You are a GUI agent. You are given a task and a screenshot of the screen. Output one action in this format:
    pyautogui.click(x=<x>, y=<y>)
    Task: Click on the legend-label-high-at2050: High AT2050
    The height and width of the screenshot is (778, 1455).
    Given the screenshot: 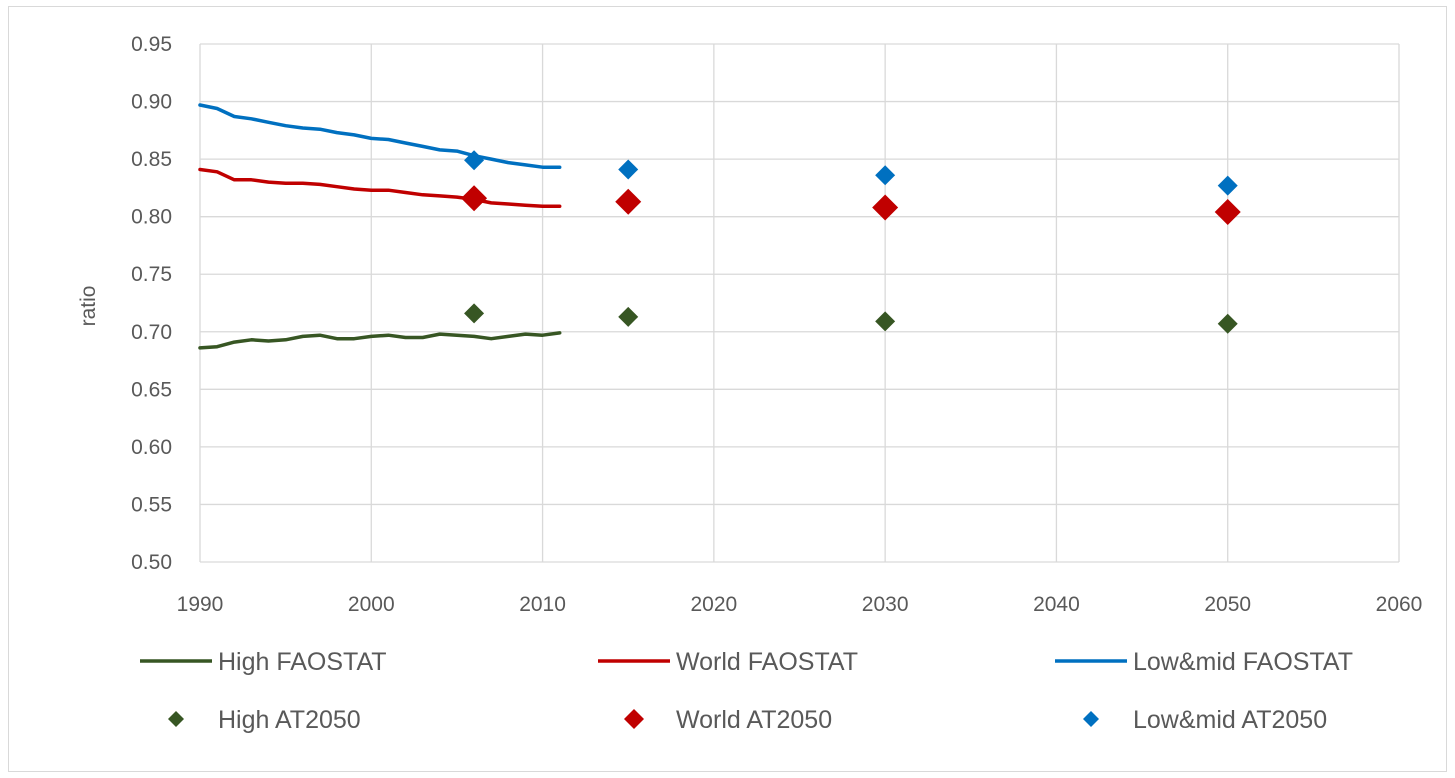 What is the action you would take?
    pyautogui.click(x=289, y=720)
    